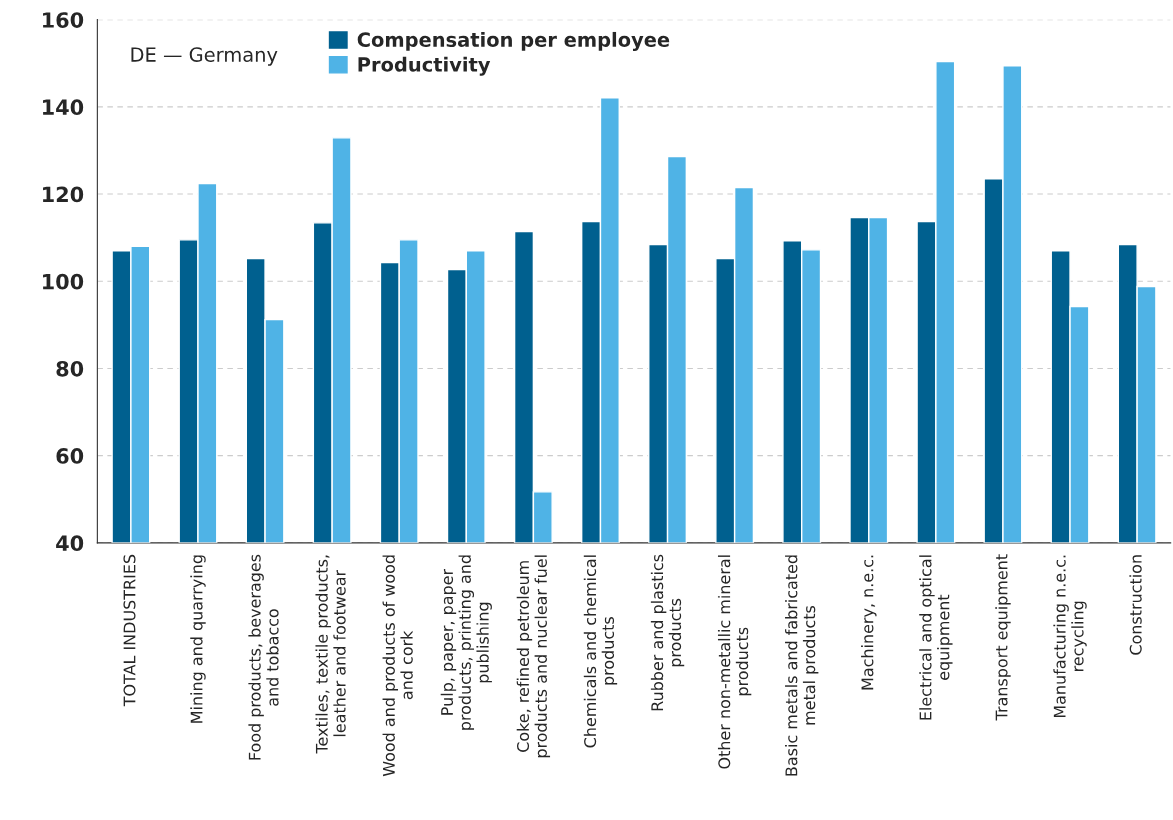 The width and height of the screenshot is (1173, 820). Describe the element at coordinates (63, 281) in the screenshot. I see `y-tick-label: 100` at that location.